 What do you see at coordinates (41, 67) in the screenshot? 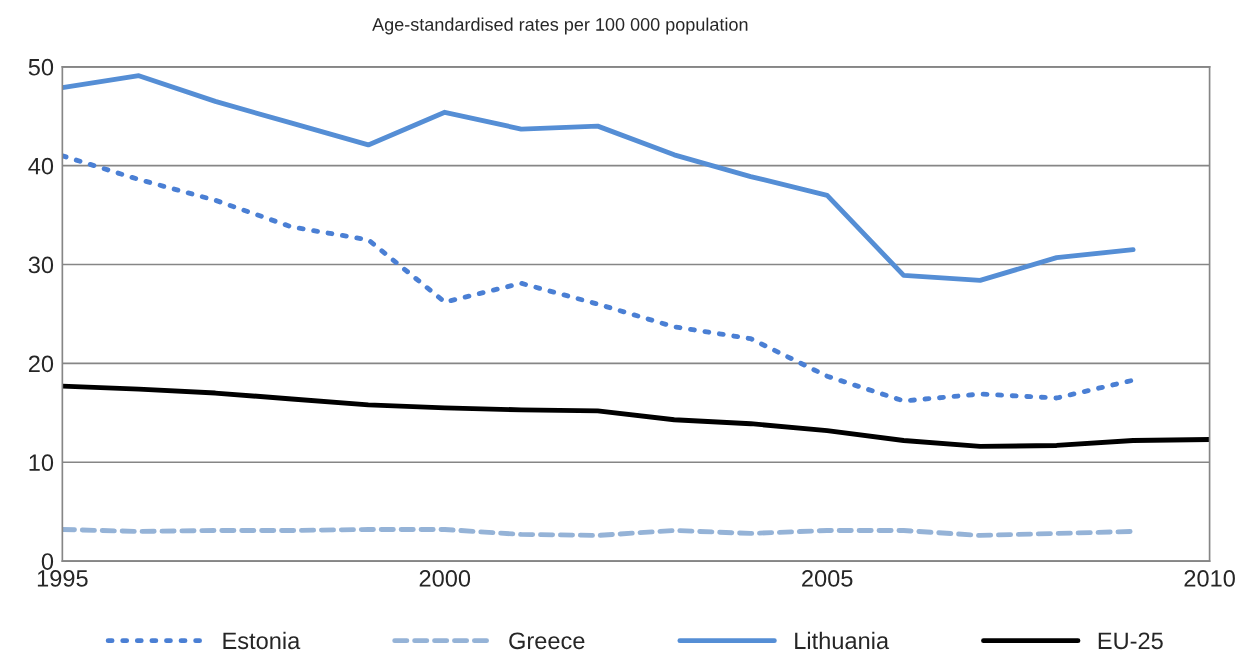
I see `y-tick-label: 50` at bounding box center [41, 67].